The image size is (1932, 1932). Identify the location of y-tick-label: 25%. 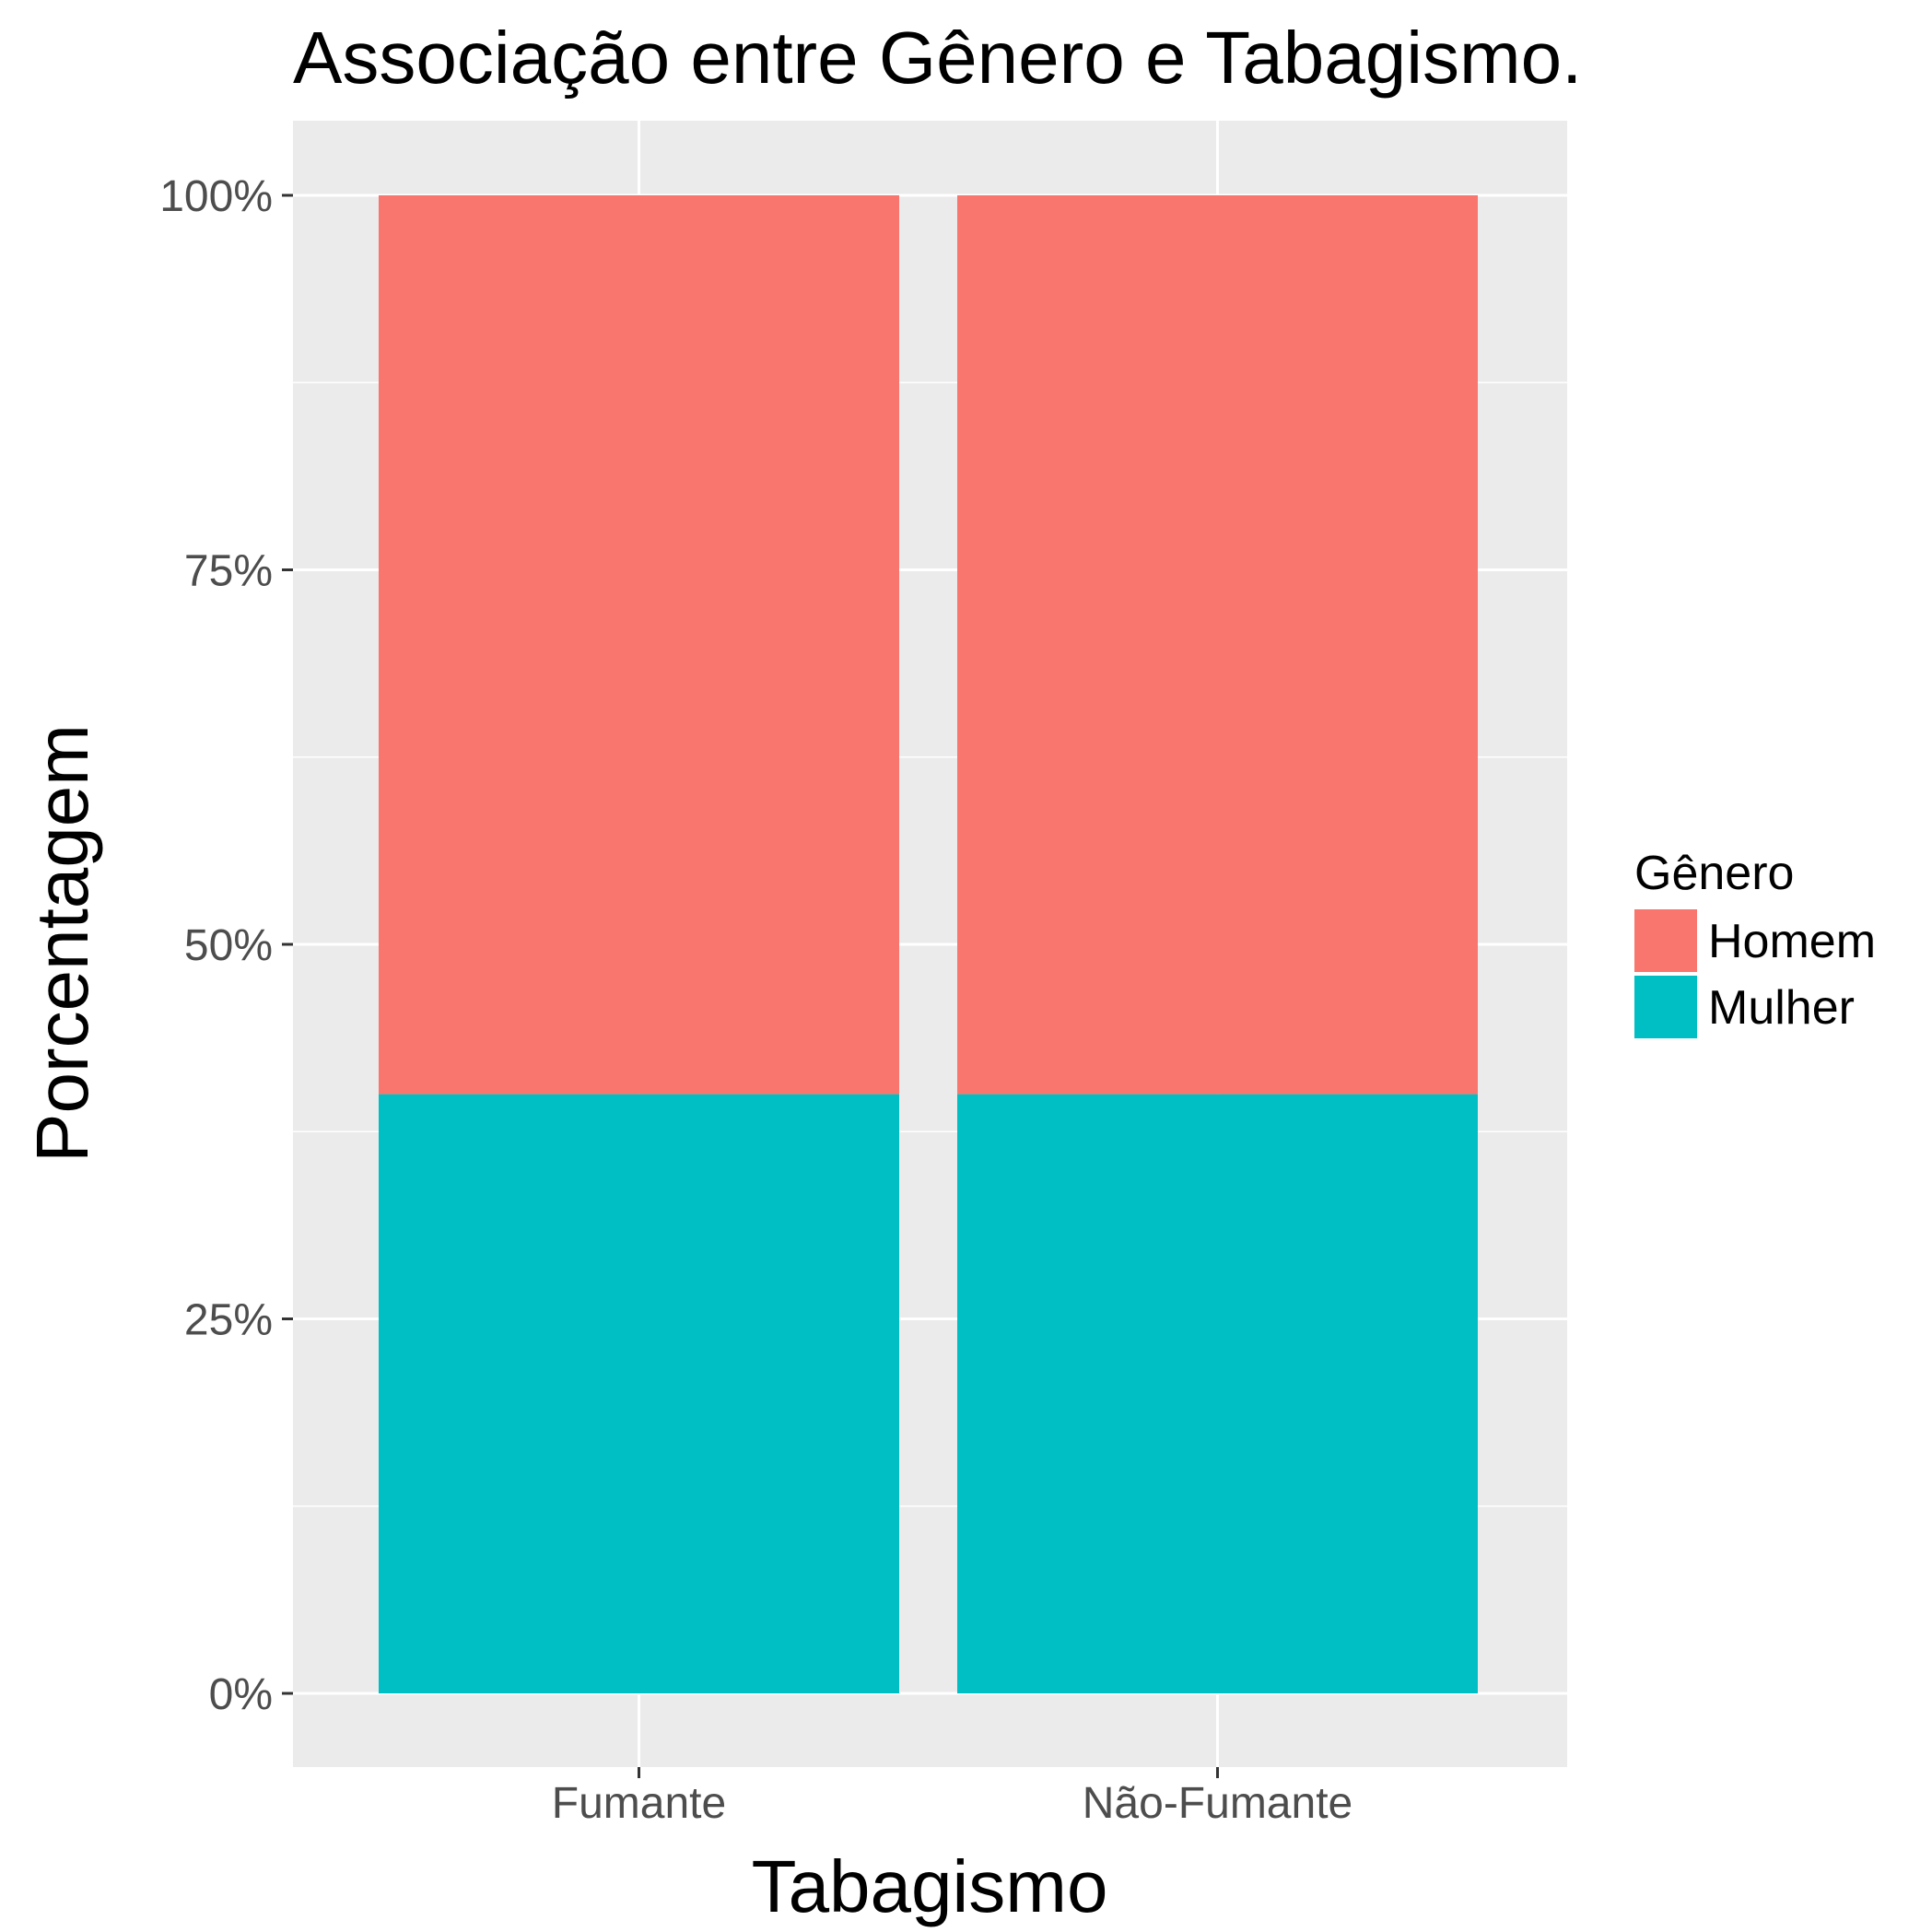
(228, 1320).